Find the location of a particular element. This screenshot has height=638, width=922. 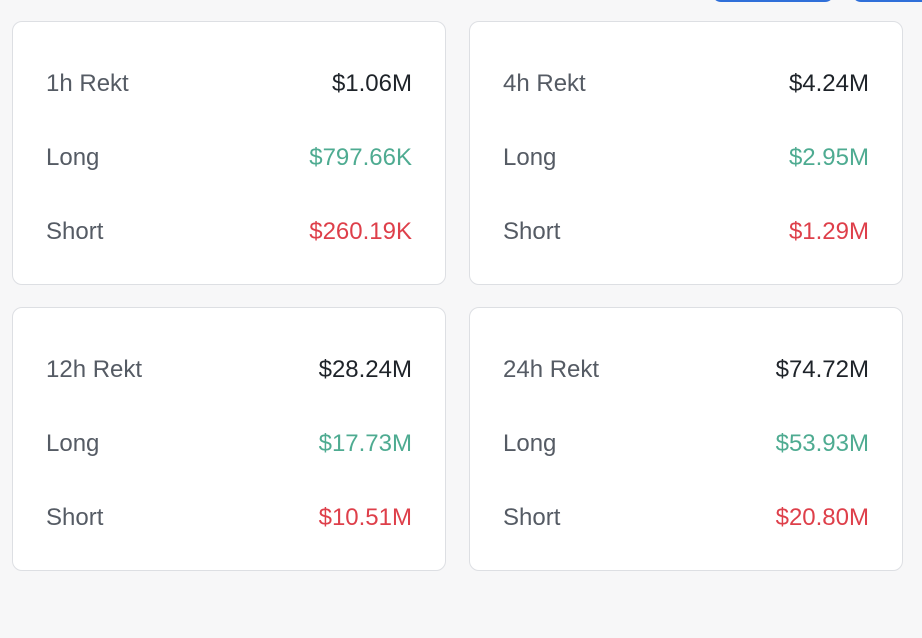

rekt-period-label: 4h Rekt is located at coordinates (544, 83).